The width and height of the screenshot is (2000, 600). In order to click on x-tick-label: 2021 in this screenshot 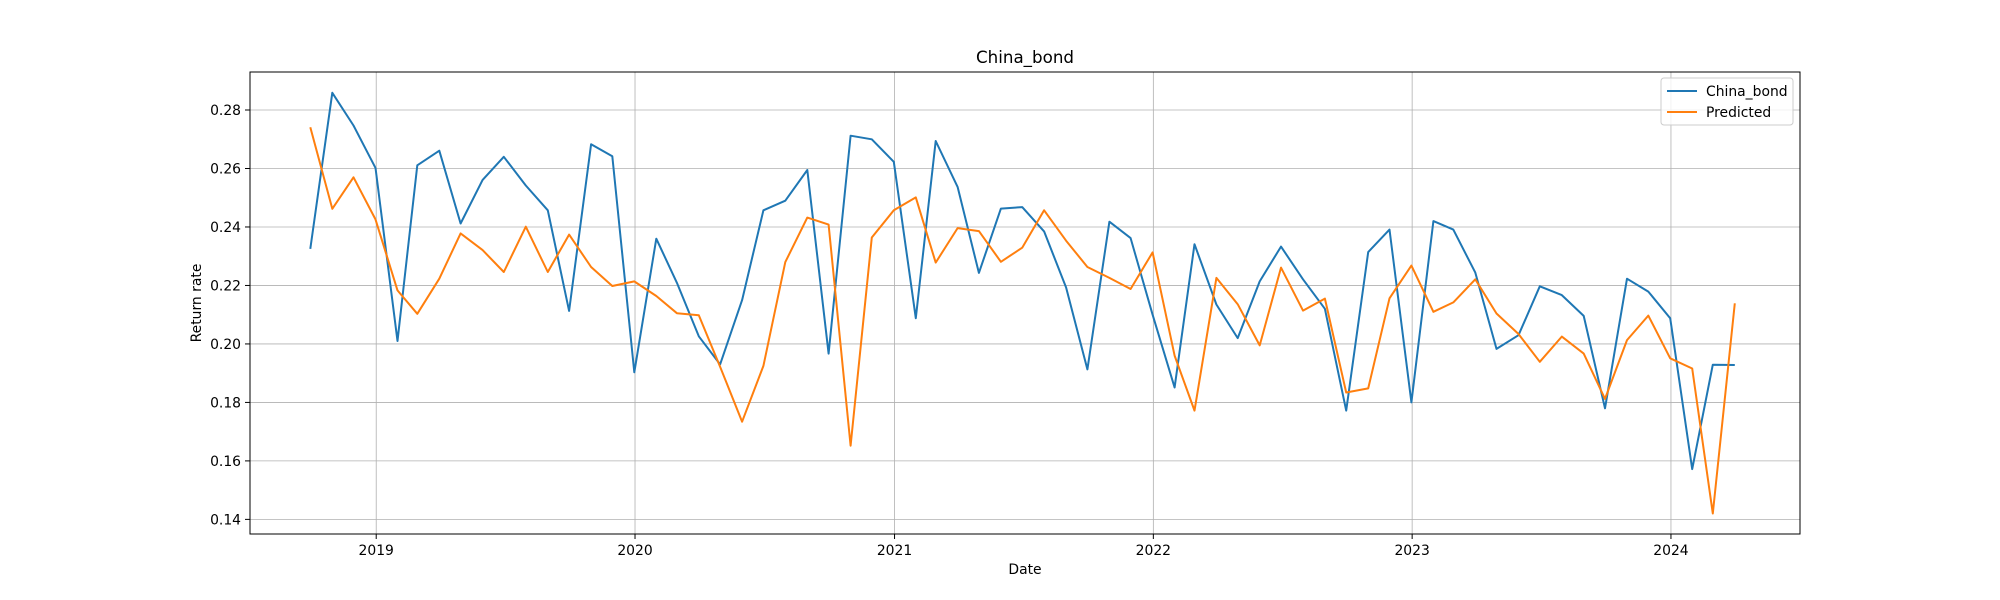, I will do `click(894, 551)`.